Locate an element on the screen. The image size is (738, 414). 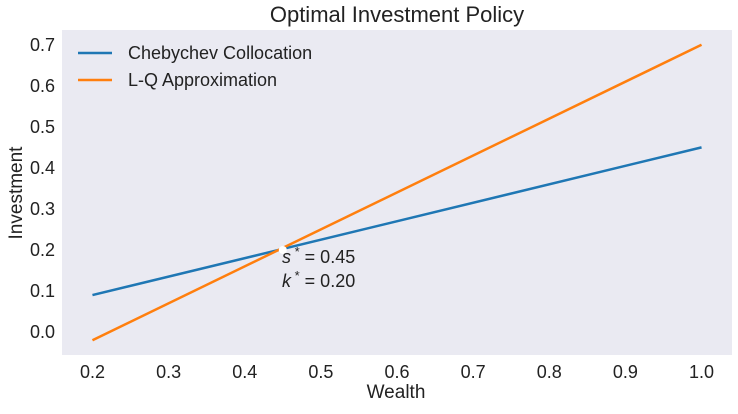
steady-state-marker is located at coordinates (282, 249).